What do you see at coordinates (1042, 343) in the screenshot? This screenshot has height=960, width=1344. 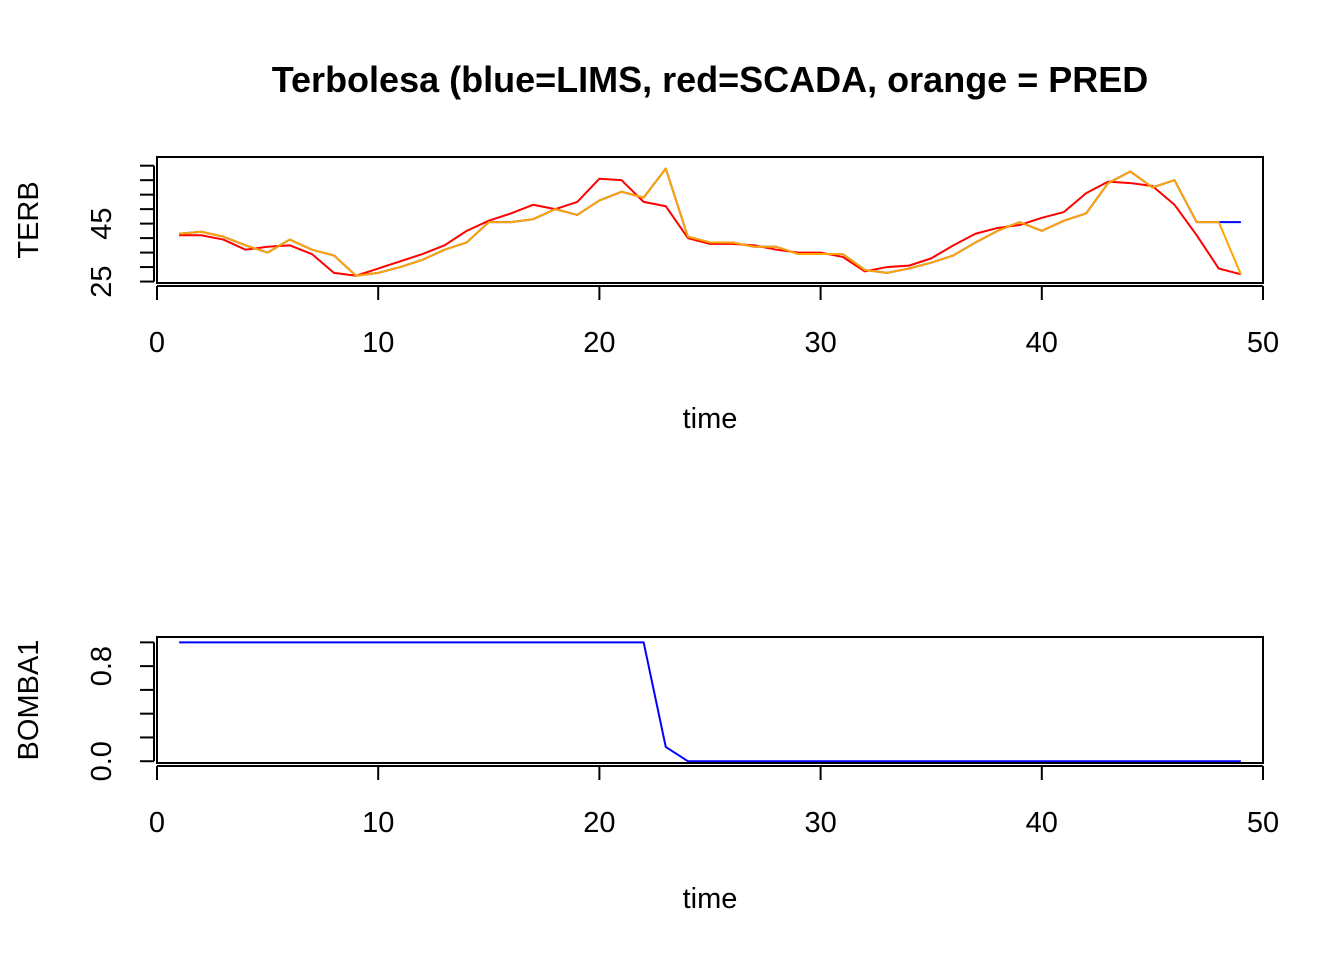 I see `terb-x-tick-label-40: 40` at bounding box center [1042, 343].